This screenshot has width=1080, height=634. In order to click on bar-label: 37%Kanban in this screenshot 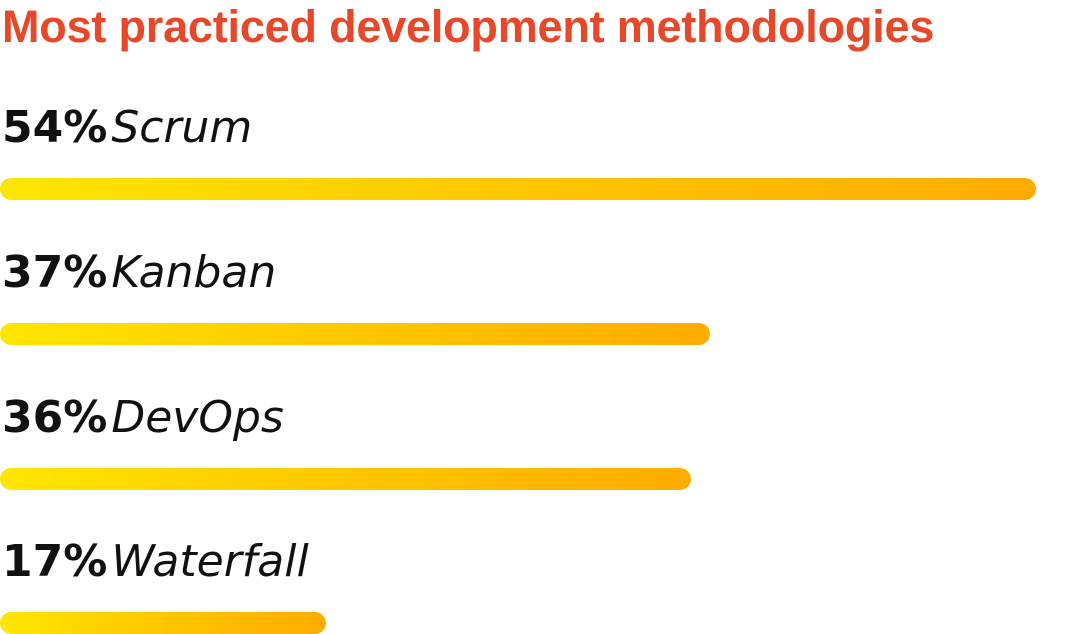, I will do `click(139, 273)`.